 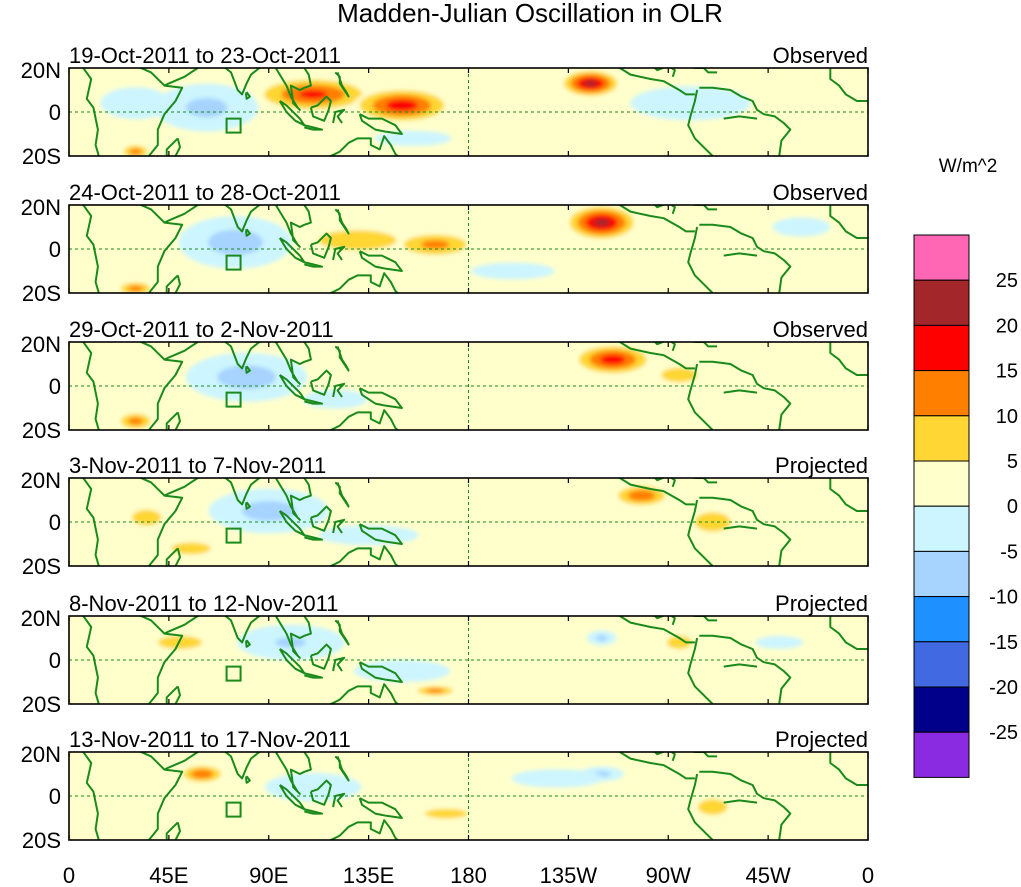 What do you see at coordinates (1009, 552) in the screenshot?
I see `colorbar-level-label: -5` at bounding box center [1009, 552].